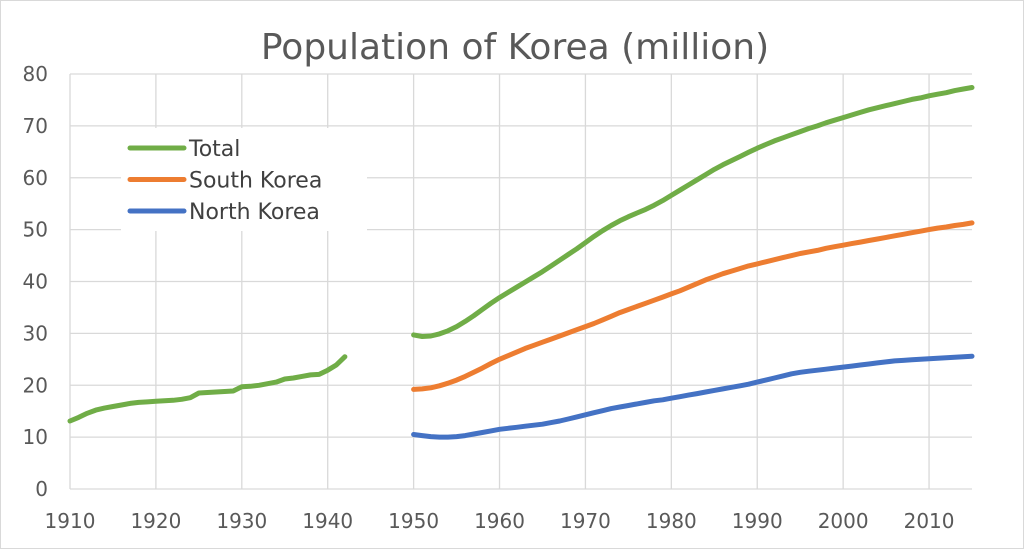 The height and width of the screenshot is (553, 1024). What do you see at coordinates (671, 521) in the screenshot?
I see `x-tick-label: 1980` at bounding box center [671, 521].